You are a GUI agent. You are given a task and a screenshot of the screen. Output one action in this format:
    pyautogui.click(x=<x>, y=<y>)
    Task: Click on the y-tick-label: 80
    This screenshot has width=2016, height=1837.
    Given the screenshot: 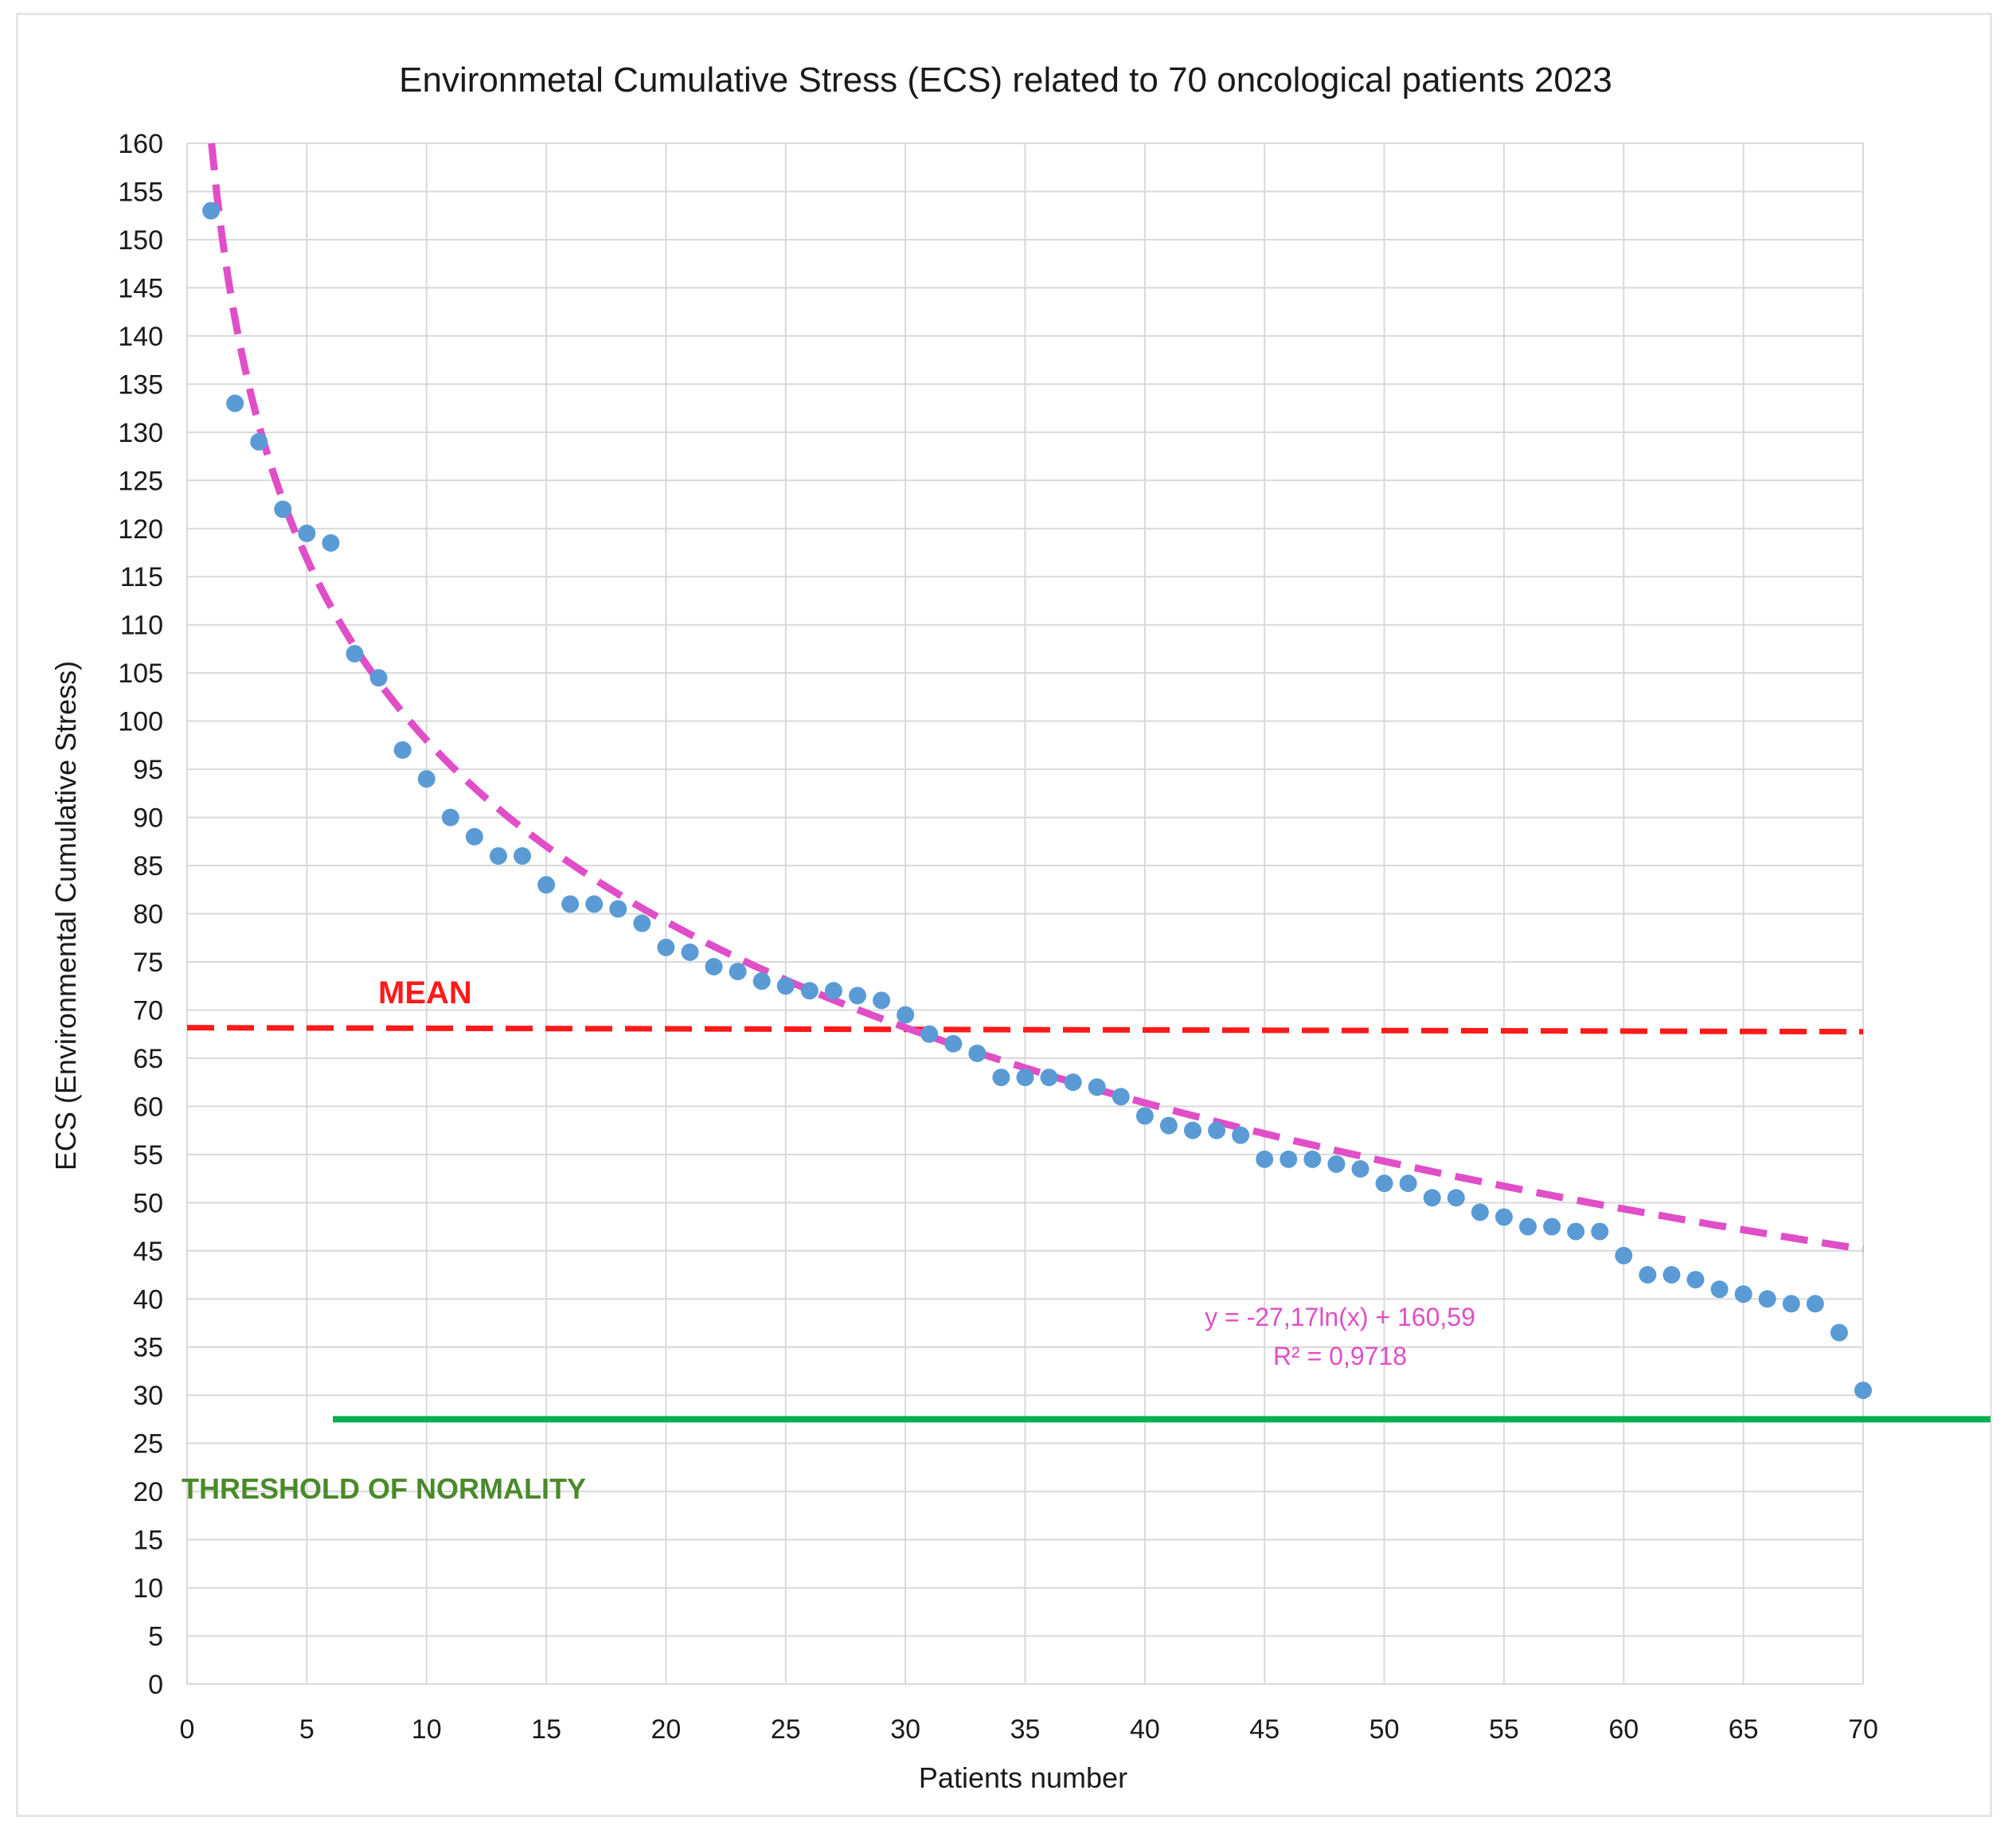 What is the action you would take?
    pyautogui.click(x=148, y=915)
    